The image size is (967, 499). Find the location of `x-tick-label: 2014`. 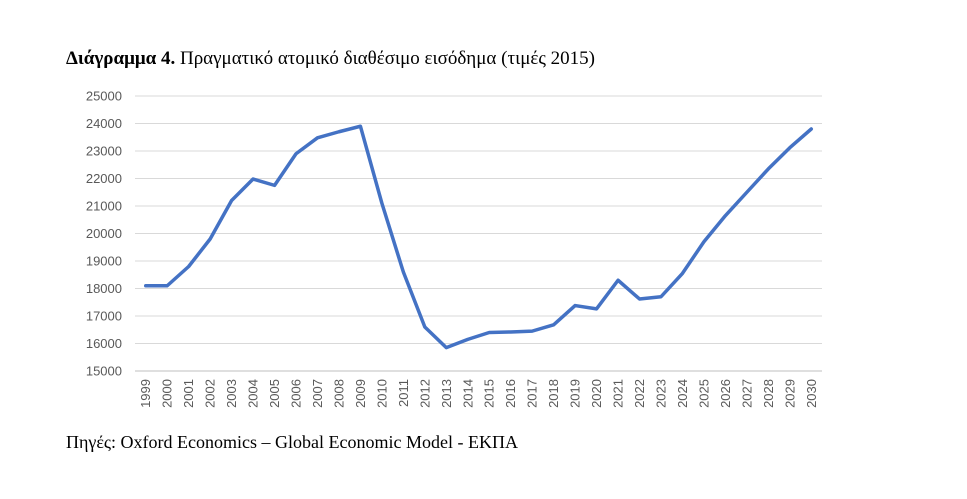

x-tick-label: 2014 is located at coordinates (467, 393).